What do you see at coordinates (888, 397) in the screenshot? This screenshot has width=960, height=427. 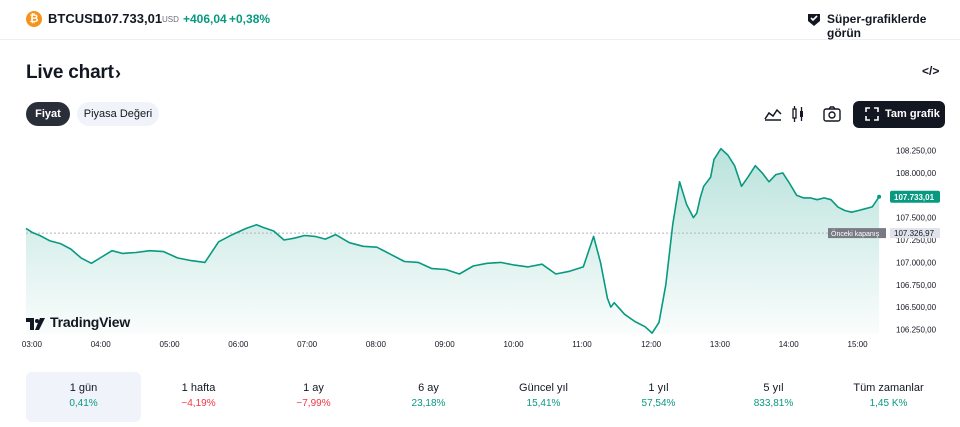 I see `period-button: Tüm zamanlar 1,45 K%` at bounding box center [888, 397].